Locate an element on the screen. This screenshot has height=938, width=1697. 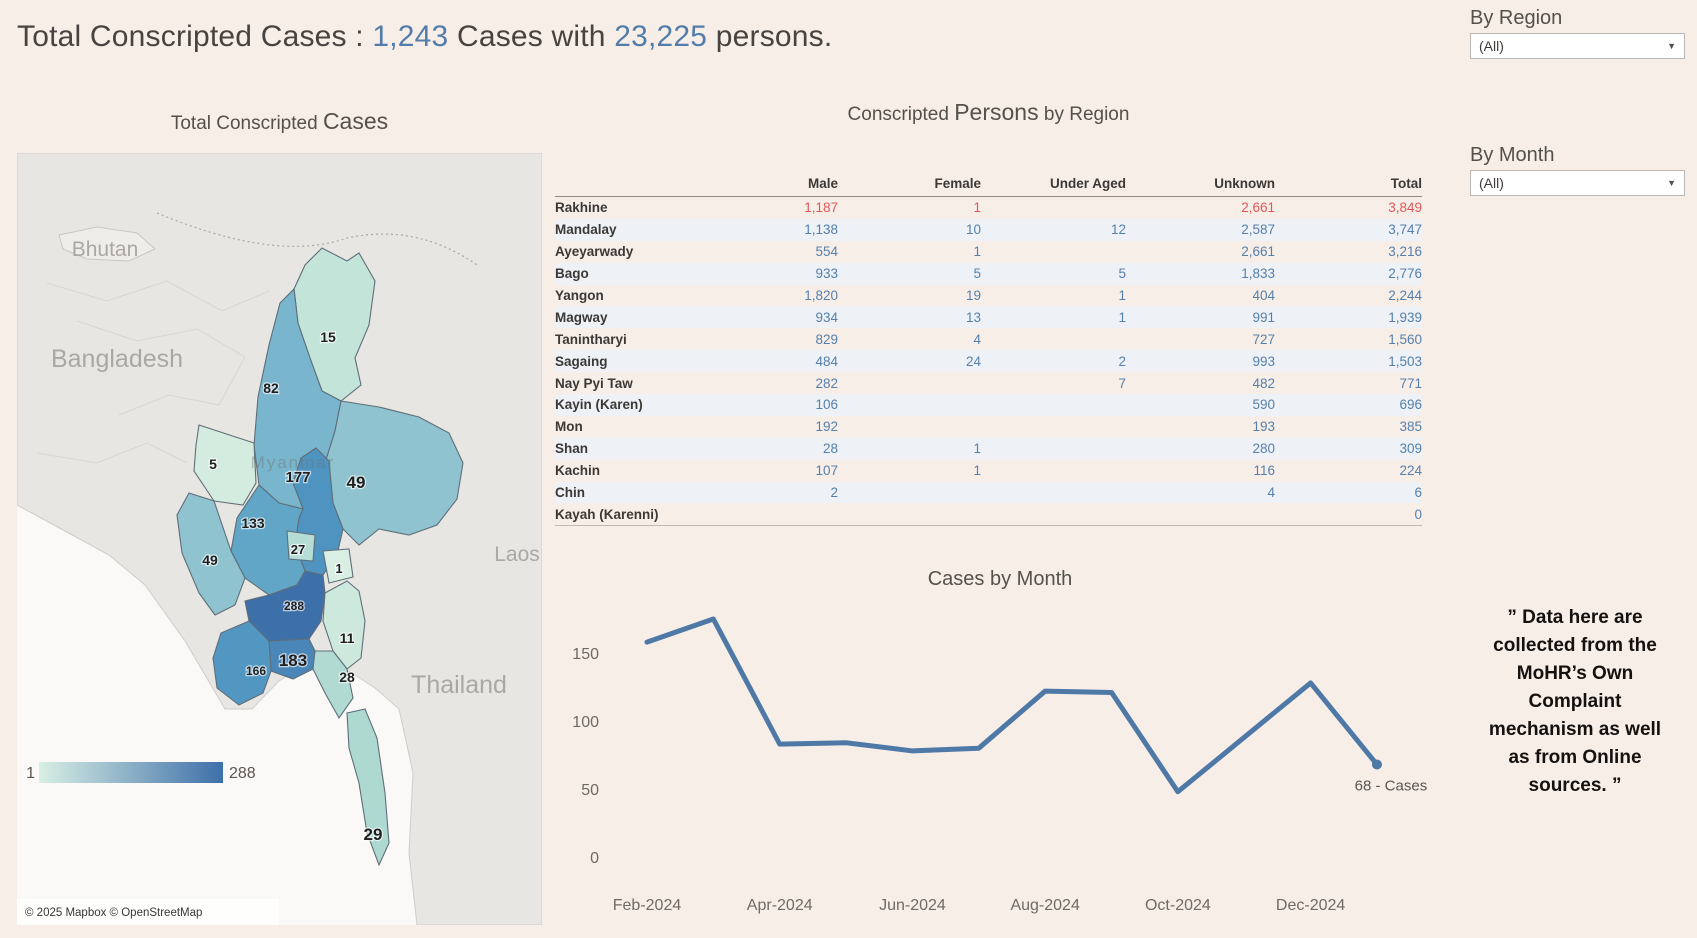
cell-value: 1,560 is located at coordinates (1405, 339).